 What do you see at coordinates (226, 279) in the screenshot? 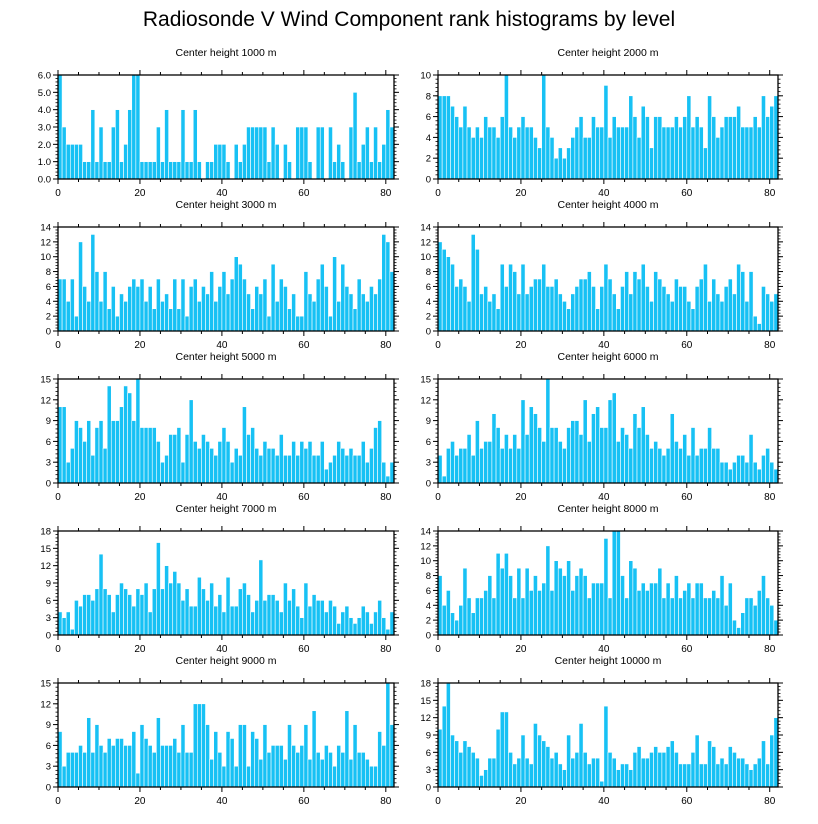
I see `plot-frame` at bounding box center [226, 279].